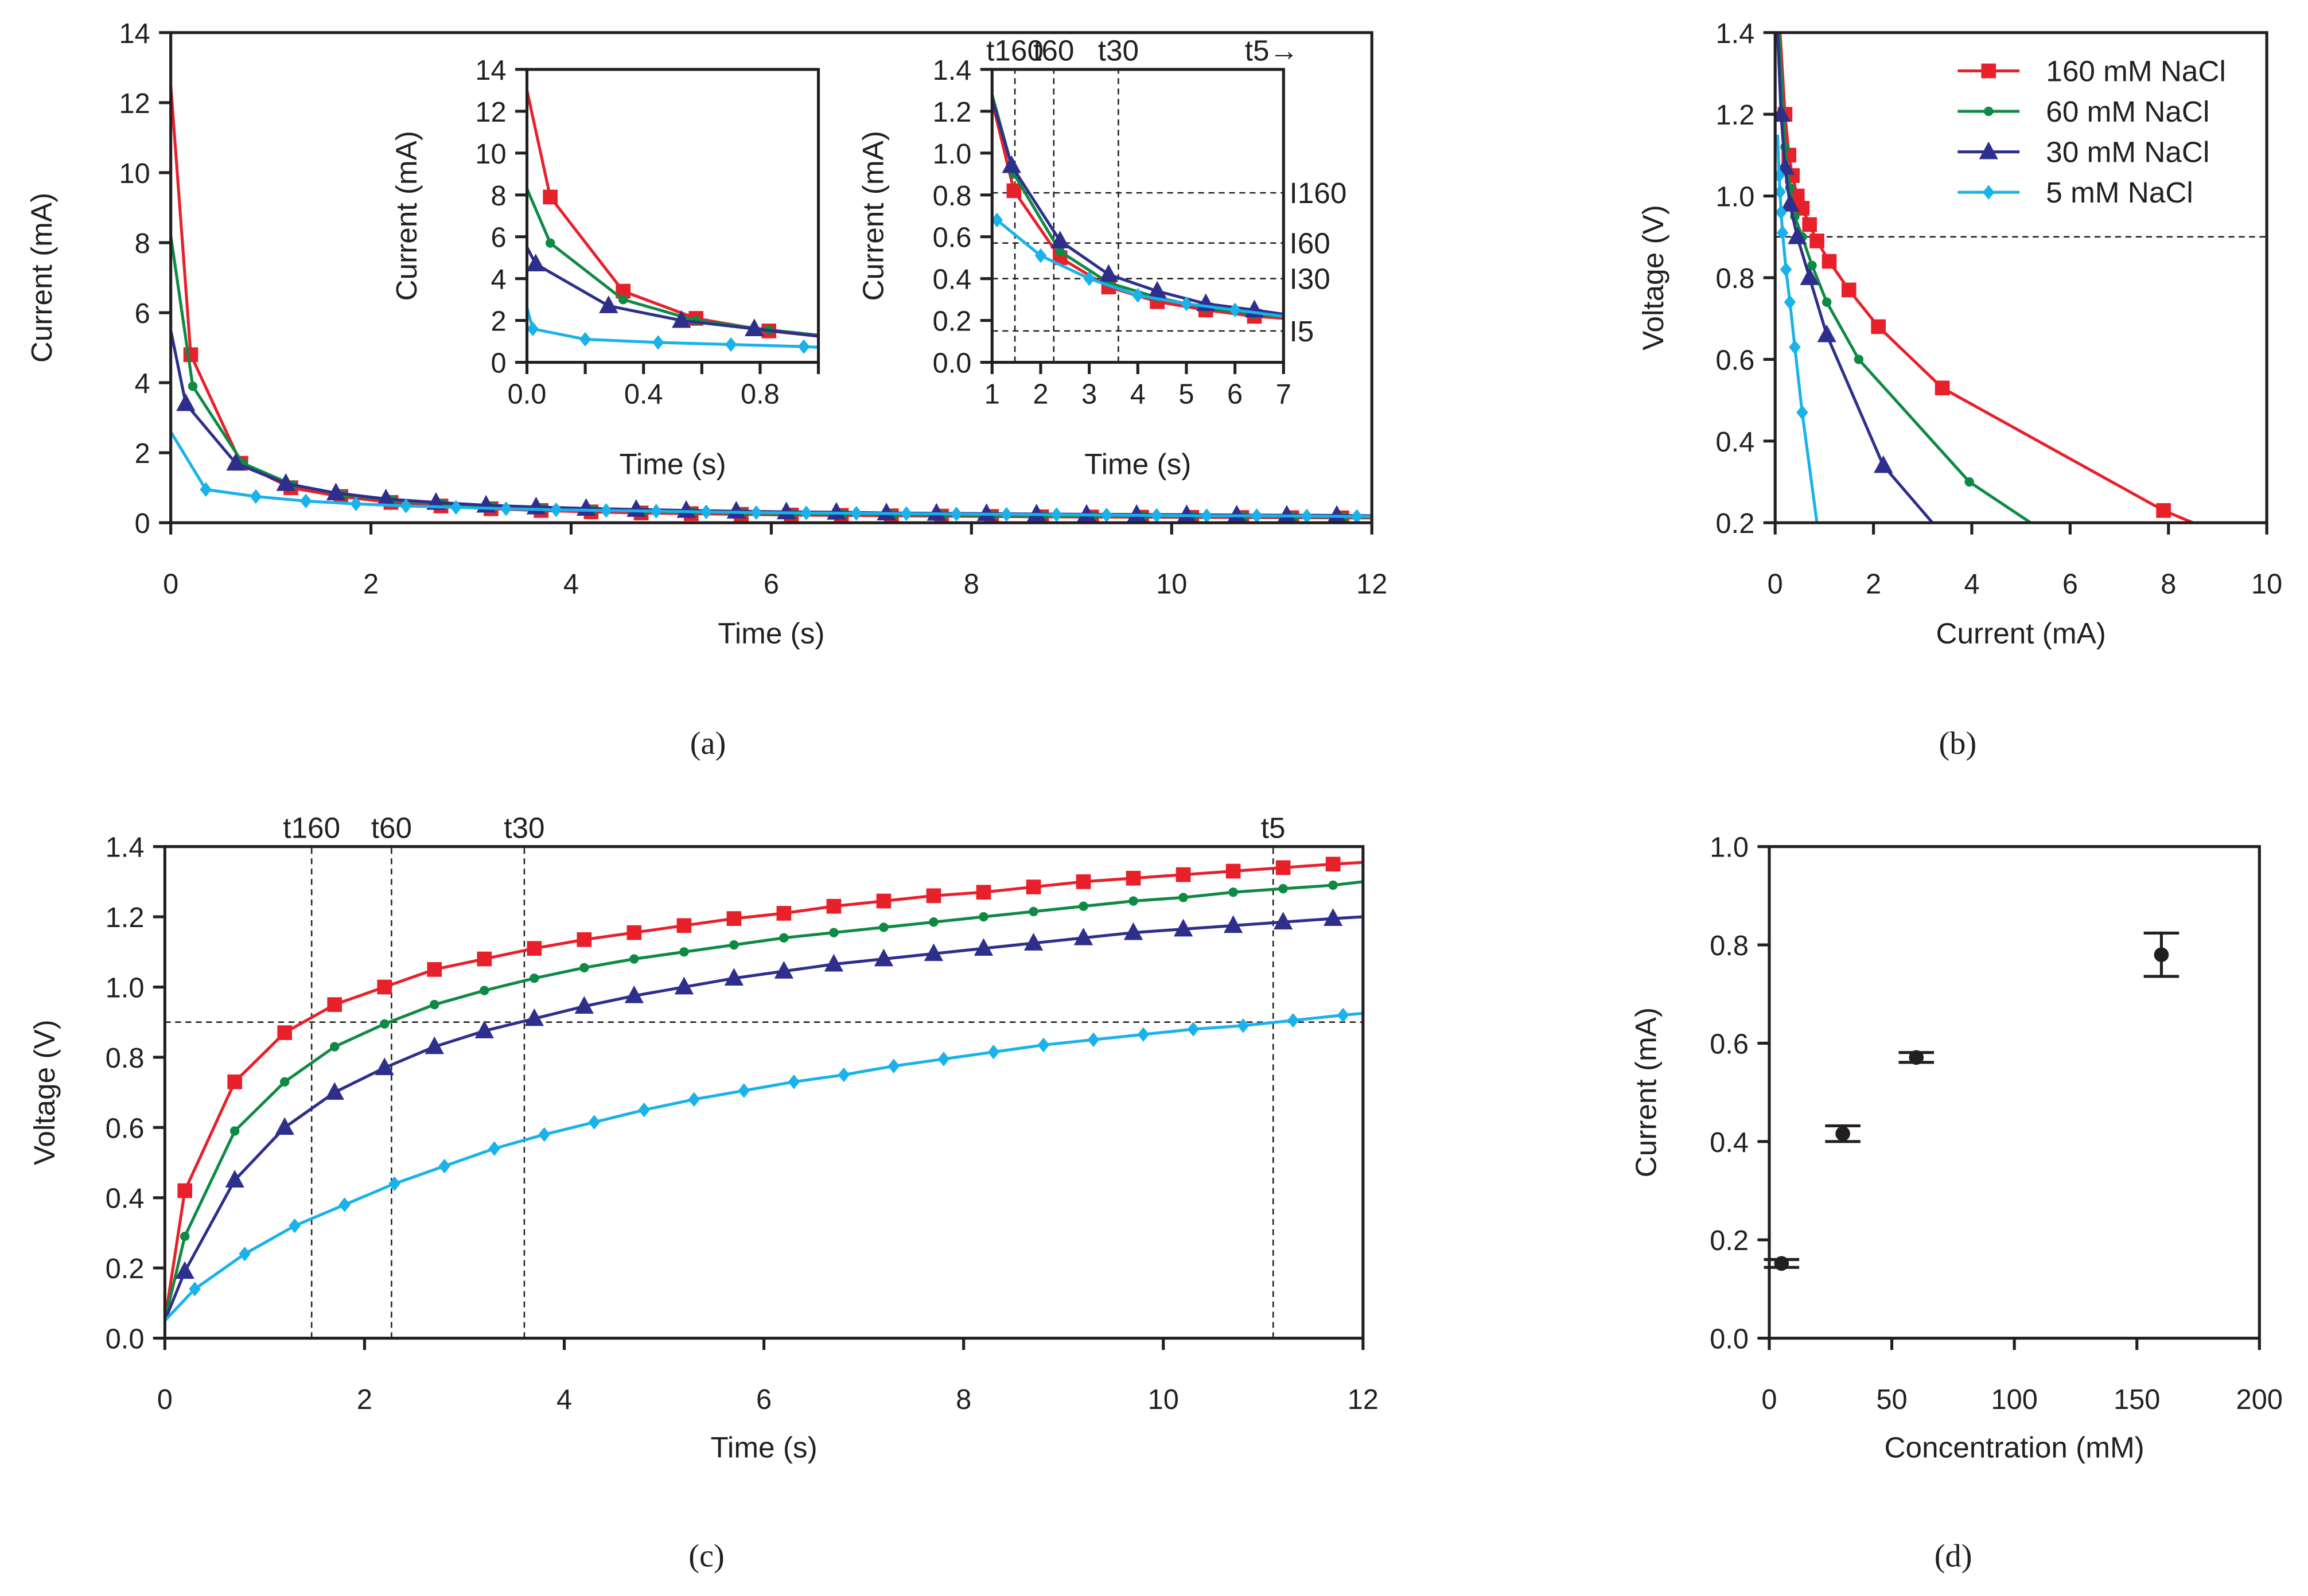 Image resolution: width=2308 pixels, height=1596 pixels. I want to click on x-tick-label: 6, so click(771, 584).